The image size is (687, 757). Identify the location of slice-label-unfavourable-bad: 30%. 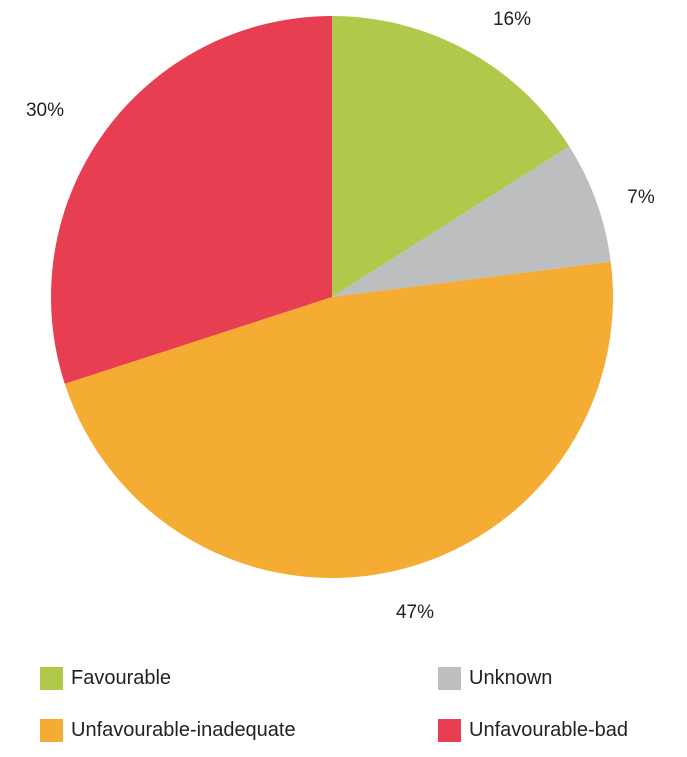
(45, 110).